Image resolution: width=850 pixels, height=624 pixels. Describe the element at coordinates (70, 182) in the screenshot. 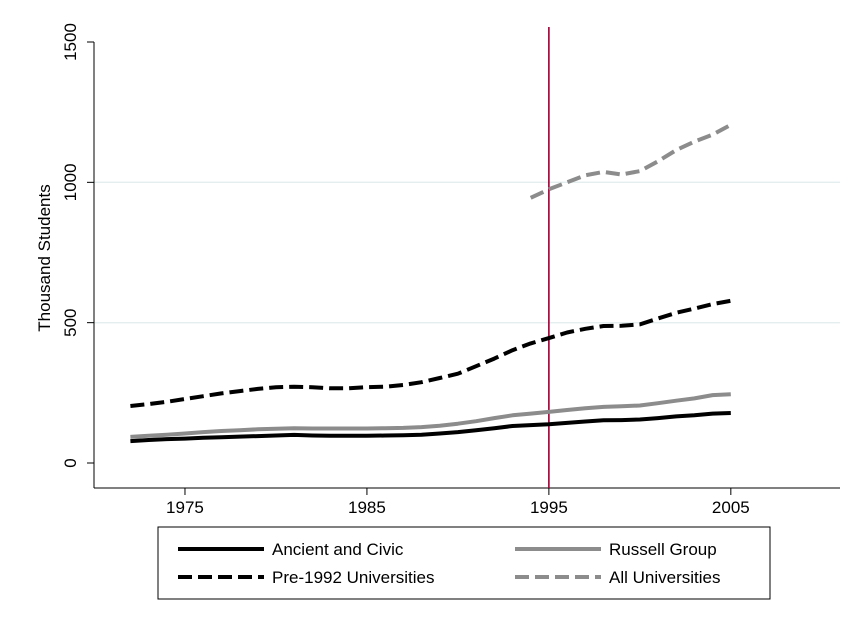

I see `y-tick-label: 1000` at that location.